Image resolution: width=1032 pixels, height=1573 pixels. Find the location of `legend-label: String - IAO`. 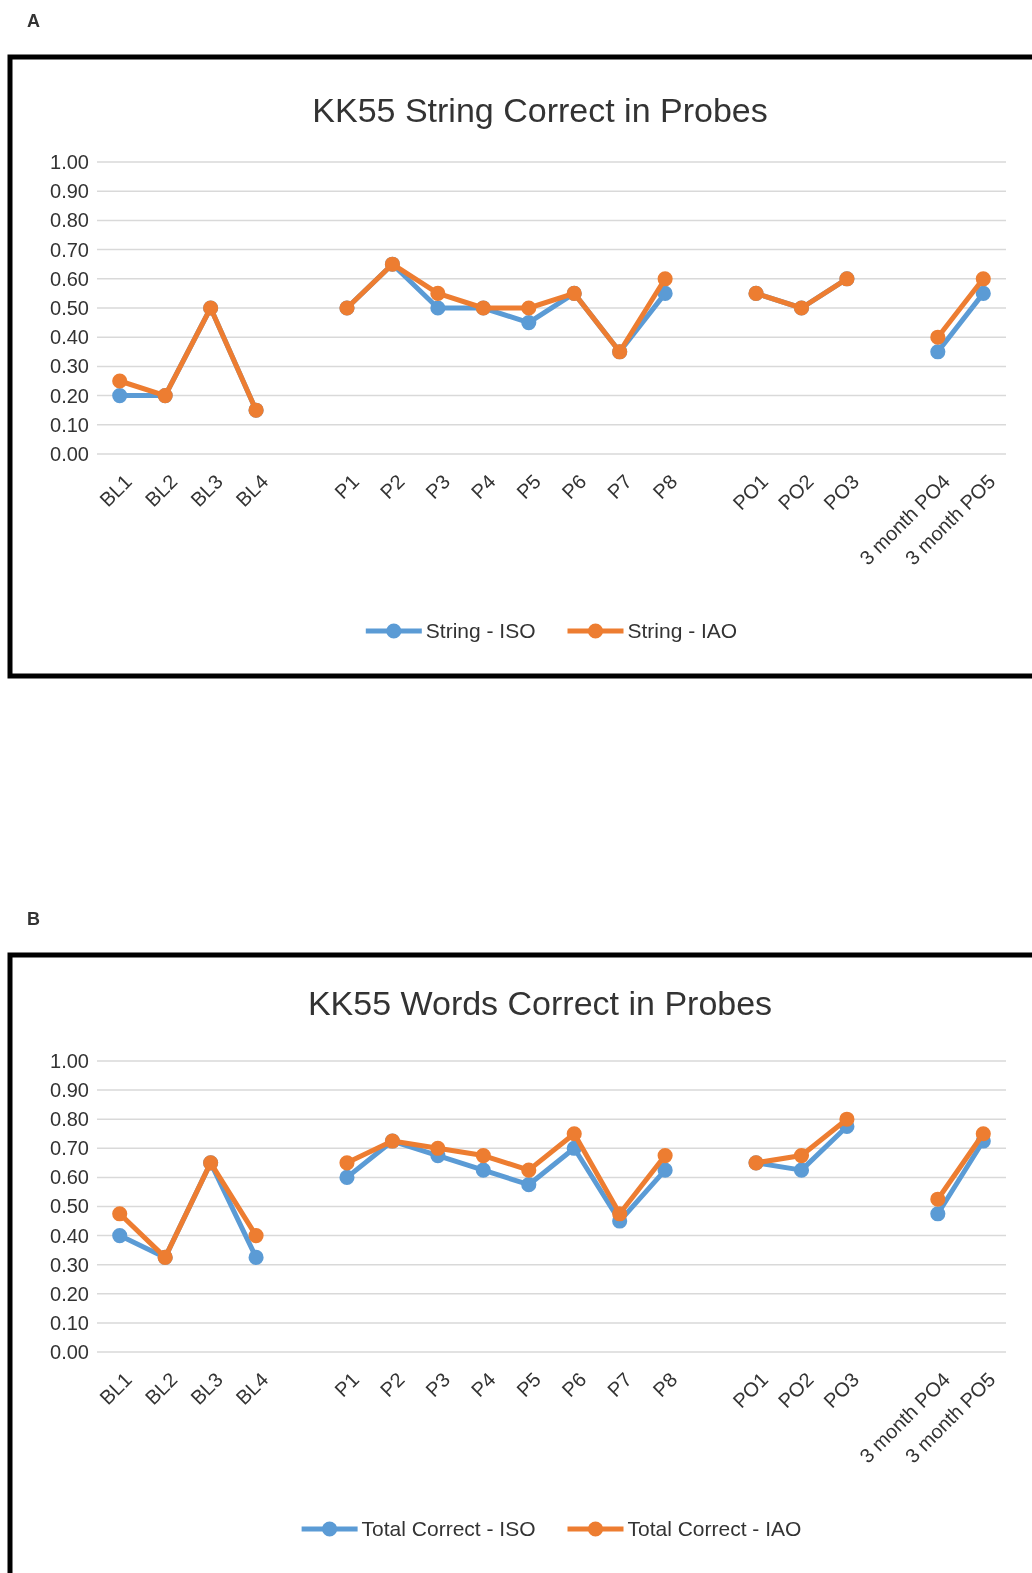

legend-label: String - IAO is located at coordinates (682, 630).